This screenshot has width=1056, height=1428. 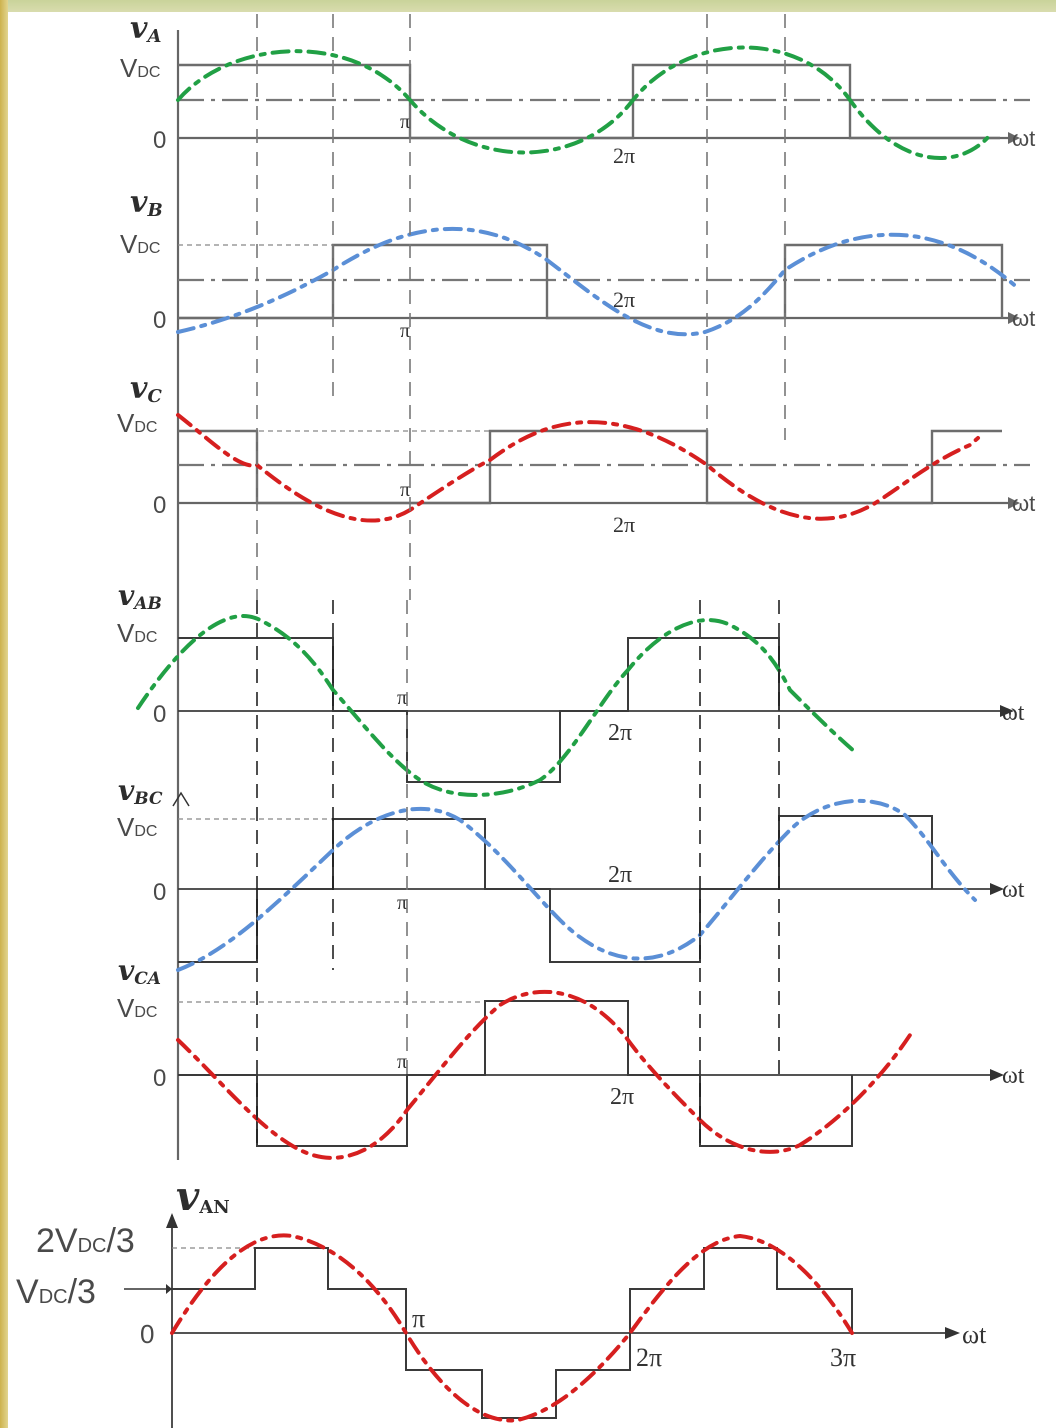 What do you see at coordinates (145, 29) in the screenshot?
I see `signal-label: vA` at bounding box center [145, 29].